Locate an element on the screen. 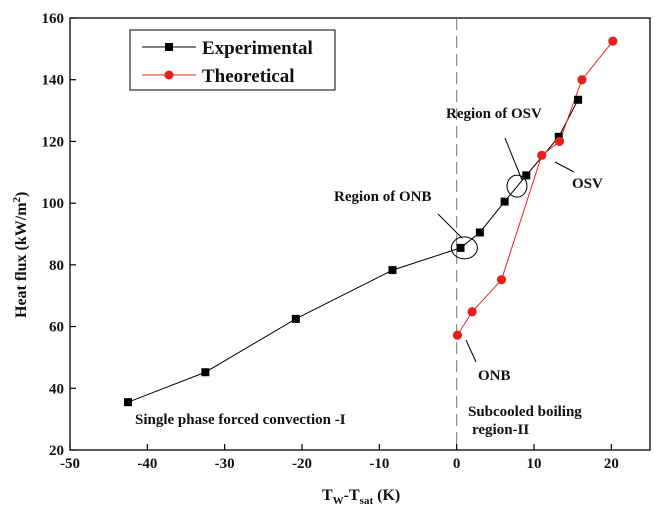 The image size is (660, 506). onb-region-ellipse is located at coordinates (464, 248).